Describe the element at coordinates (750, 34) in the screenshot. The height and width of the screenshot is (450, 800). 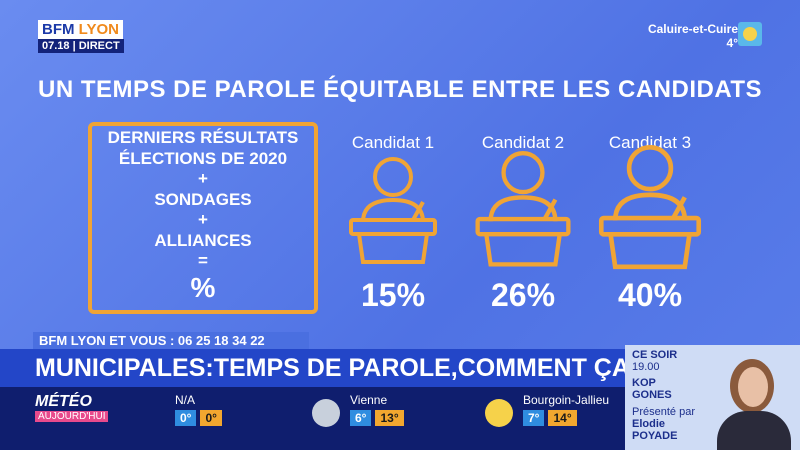
I see `sun-icon` at that location.